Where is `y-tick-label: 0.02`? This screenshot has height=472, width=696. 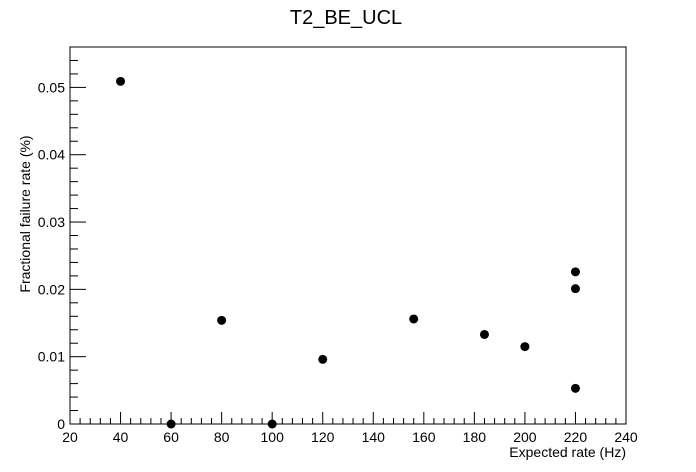
y-tick-label: 0.02 is located at coordinates (51, 289).